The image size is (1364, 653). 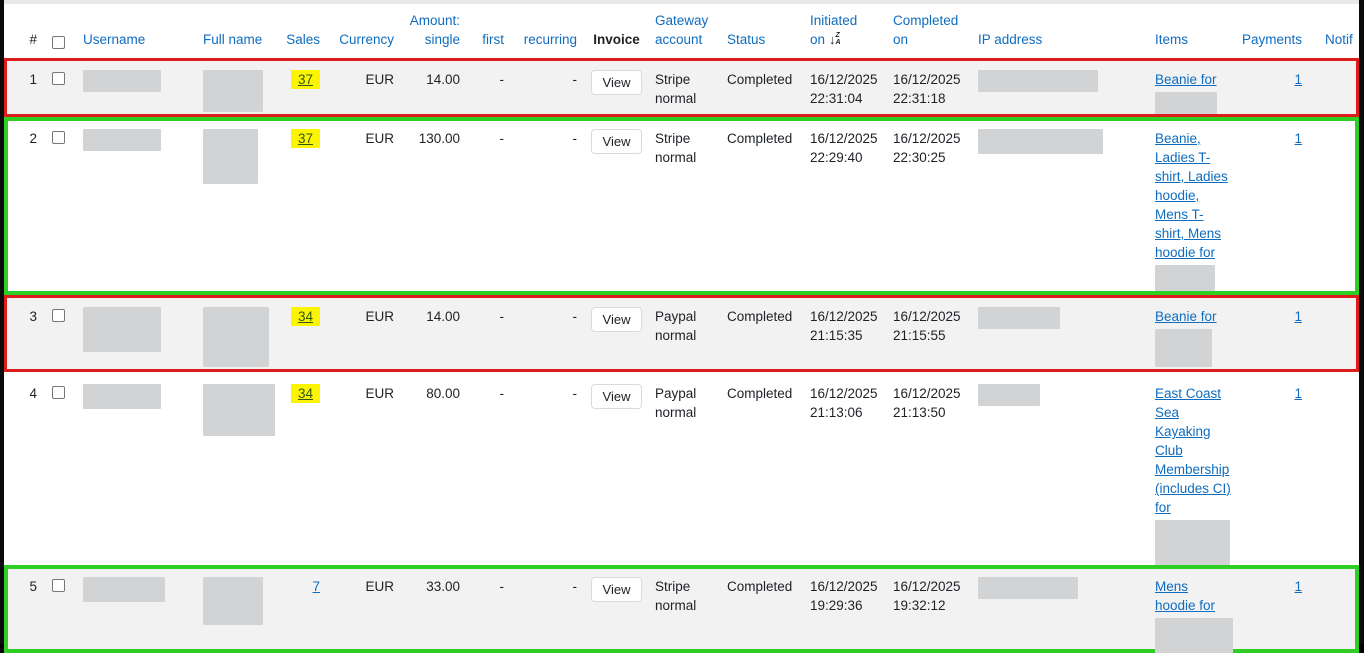 What do you see at coordinates (33, 586) in the screenshot?
I see `row-number: 5` at bounding box center [33, 586].